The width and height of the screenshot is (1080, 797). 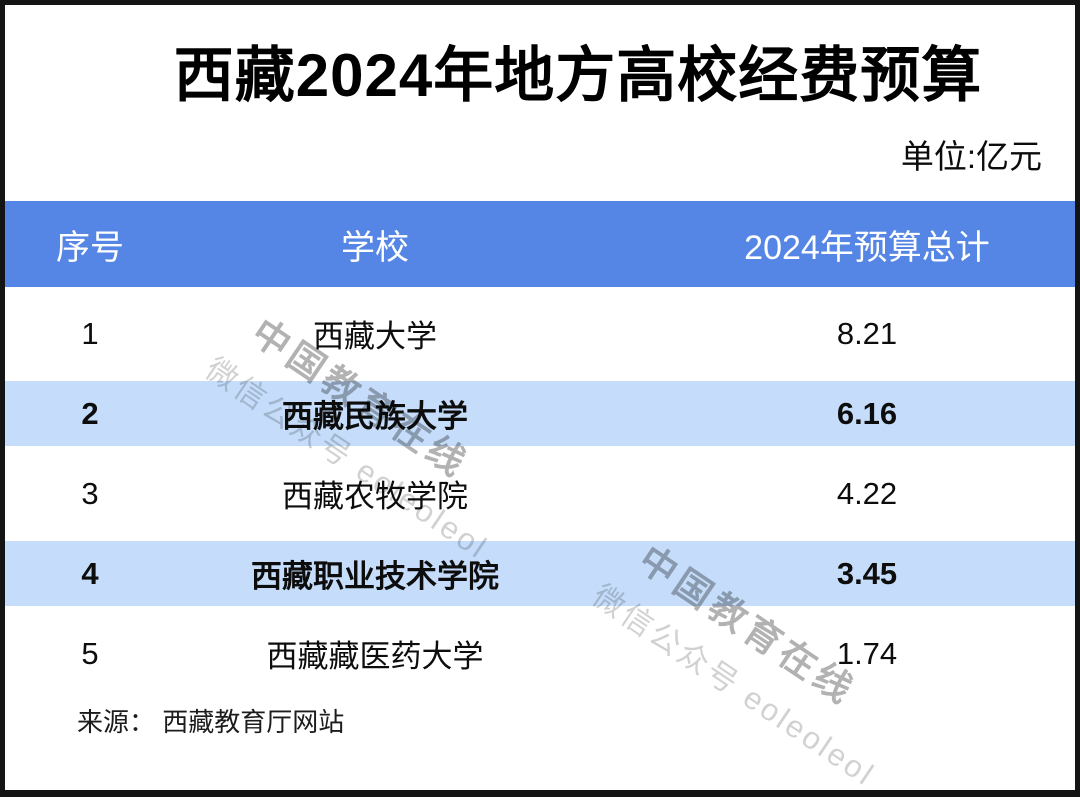 I want to click on row-budget: 6.16, so click(x=867, y=413).